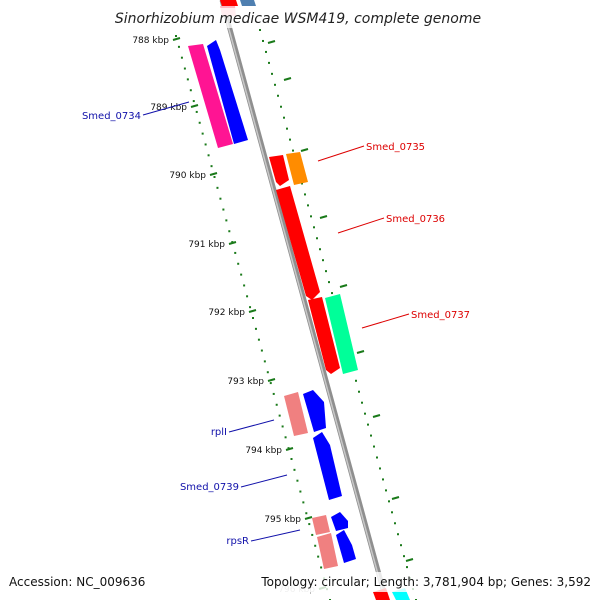 This screenshot has height=600, width=600. Describe the element at coordinates (263, 451) in the screenshot. I see `tick-label: 794 kbp` at that location.